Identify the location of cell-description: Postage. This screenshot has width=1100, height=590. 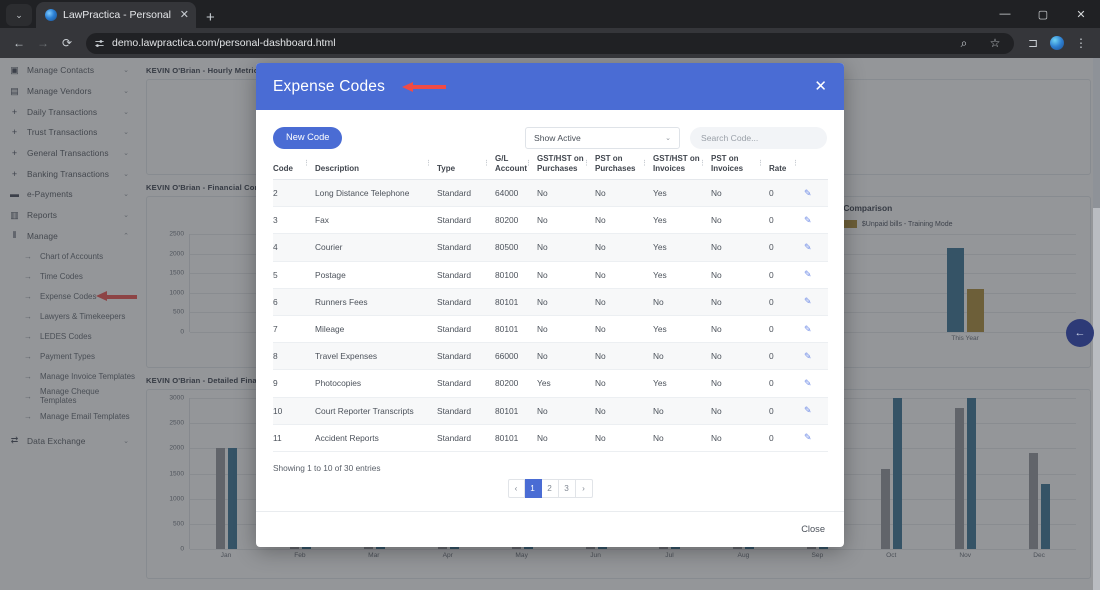
(376, 275).